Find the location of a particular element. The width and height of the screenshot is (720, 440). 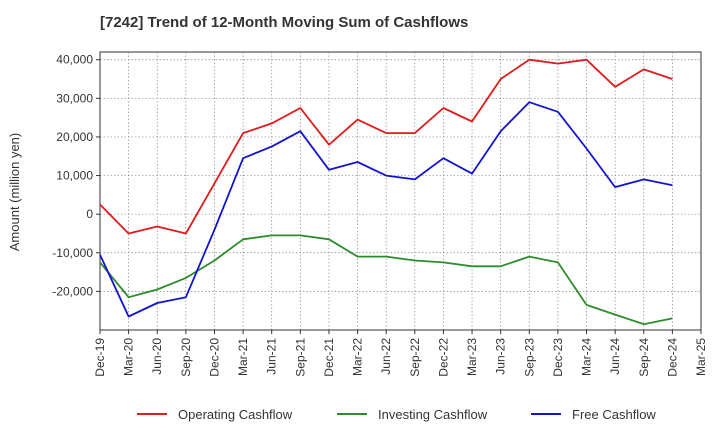

x-tick-label: Jun-21 is located at coordinates (272, 356).